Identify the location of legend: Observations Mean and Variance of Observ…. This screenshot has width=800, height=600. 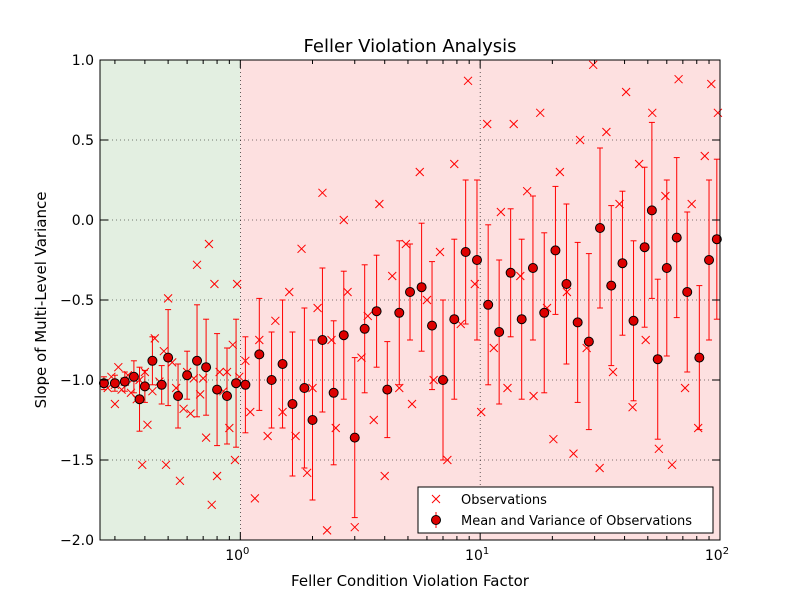
(565, 510).